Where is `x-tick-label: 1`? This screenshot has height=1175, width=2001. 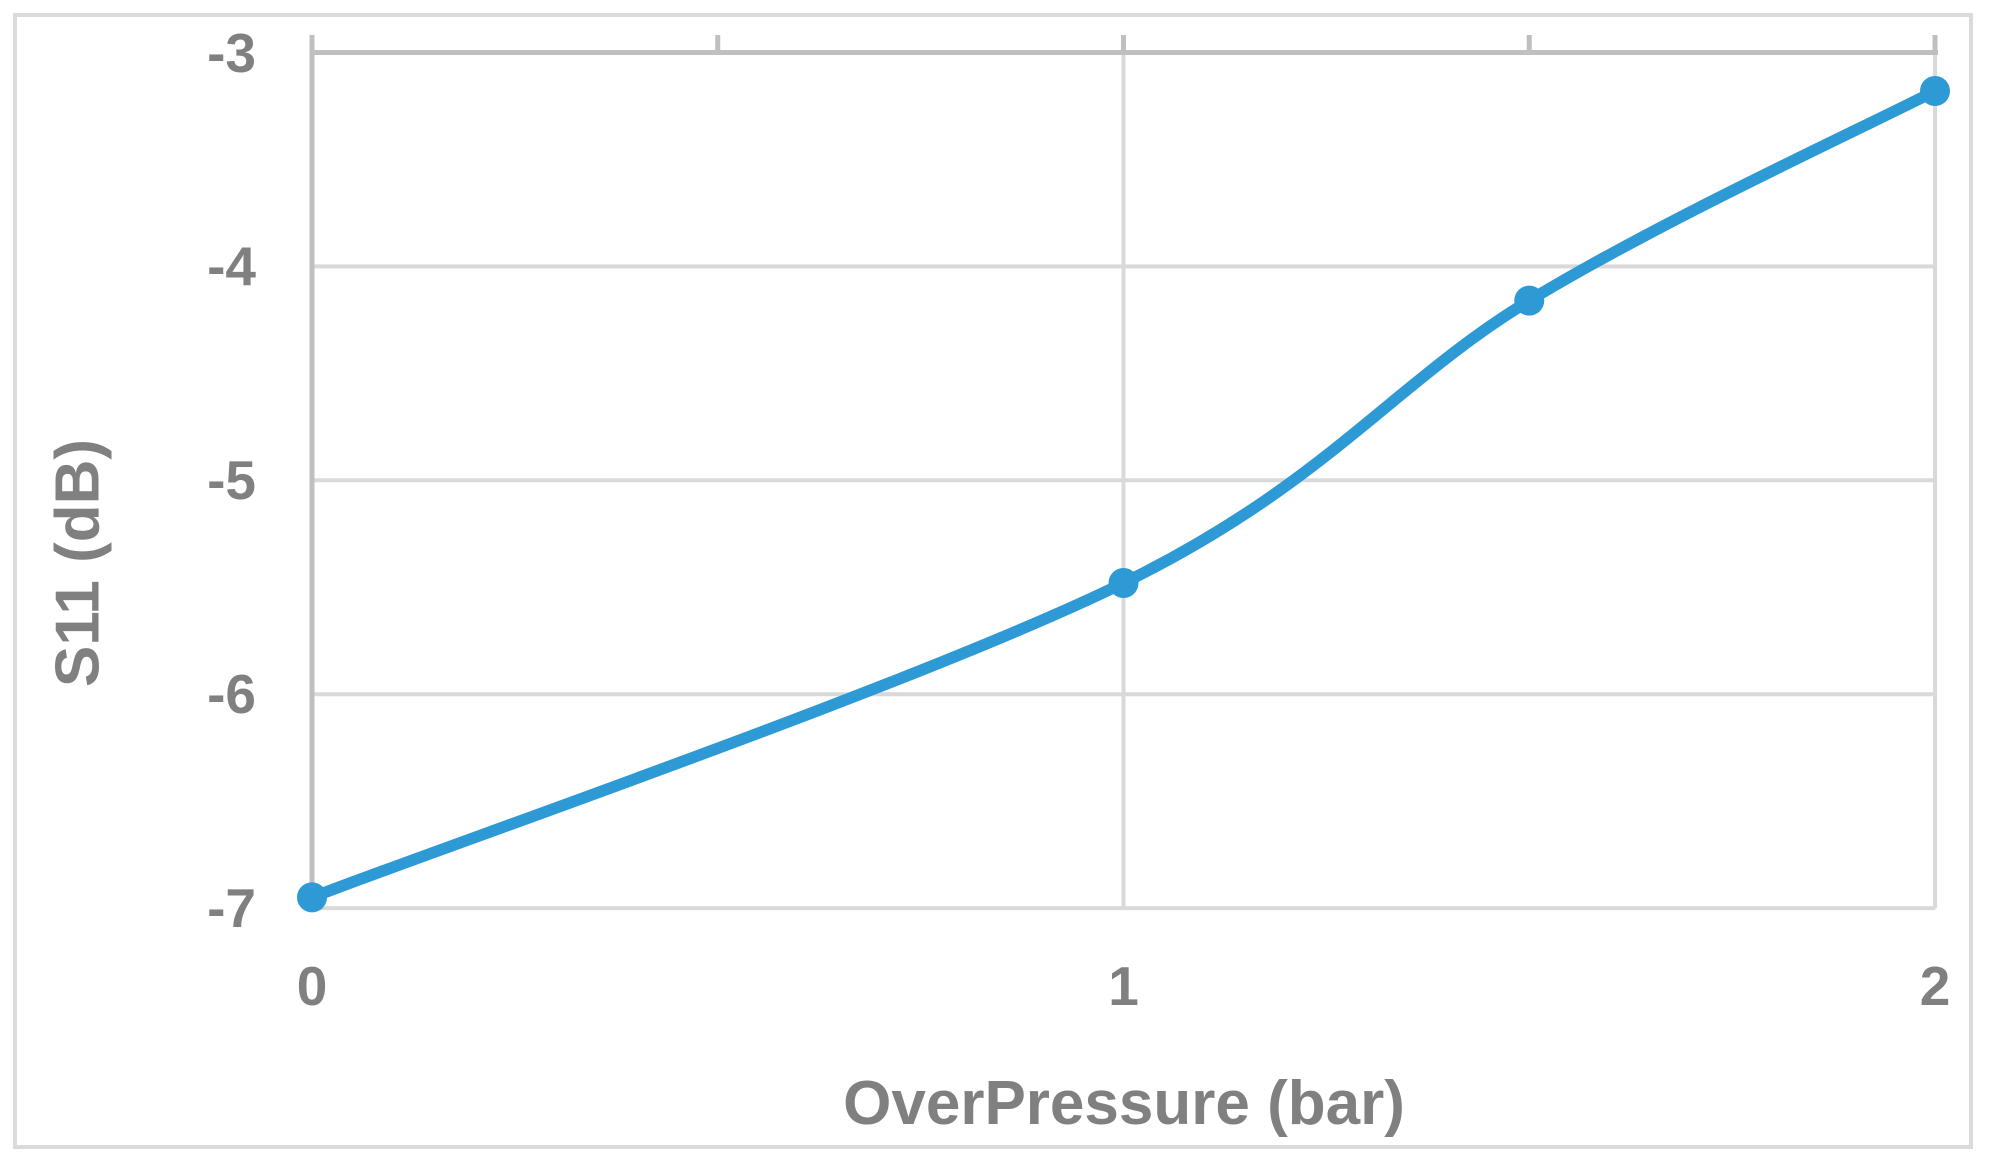
x-tick-label: 1 is located at coordinates (1123, 986).